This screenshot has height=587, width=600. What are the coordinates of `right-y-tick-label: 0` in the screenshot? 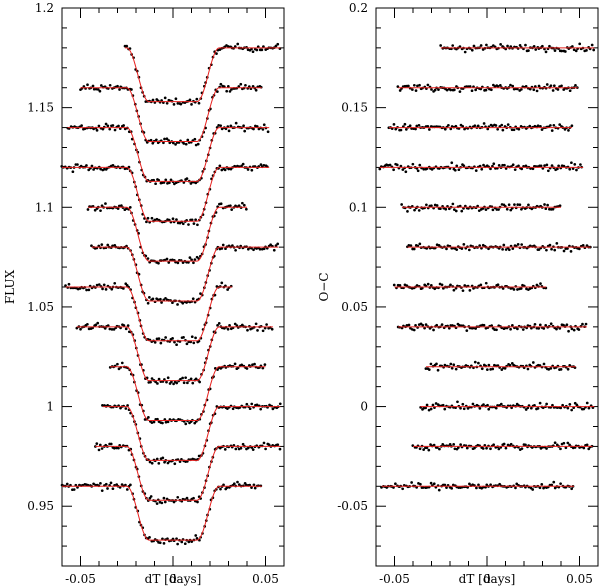 It's located at (364, 407).